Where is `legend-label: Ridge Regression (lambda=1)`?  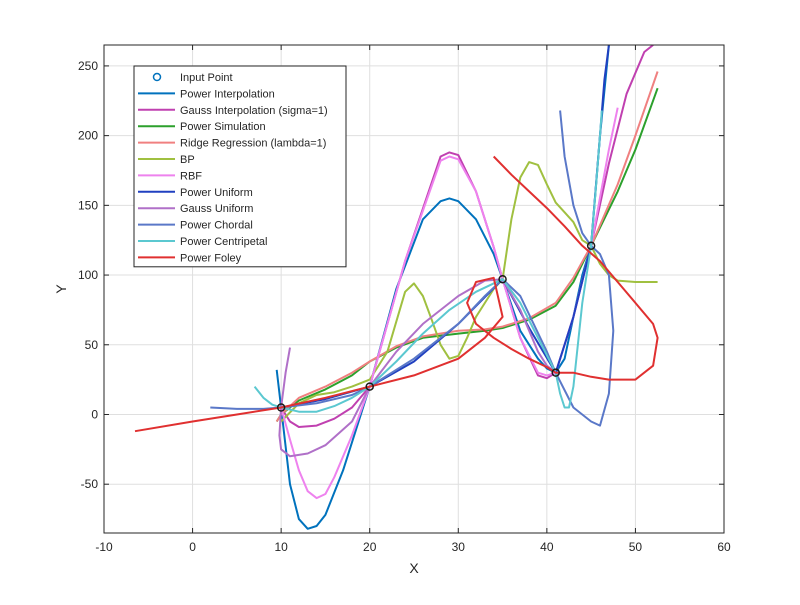 legend-label: Ridge Regression (lambda=1) is located at coordinates (253, 144).